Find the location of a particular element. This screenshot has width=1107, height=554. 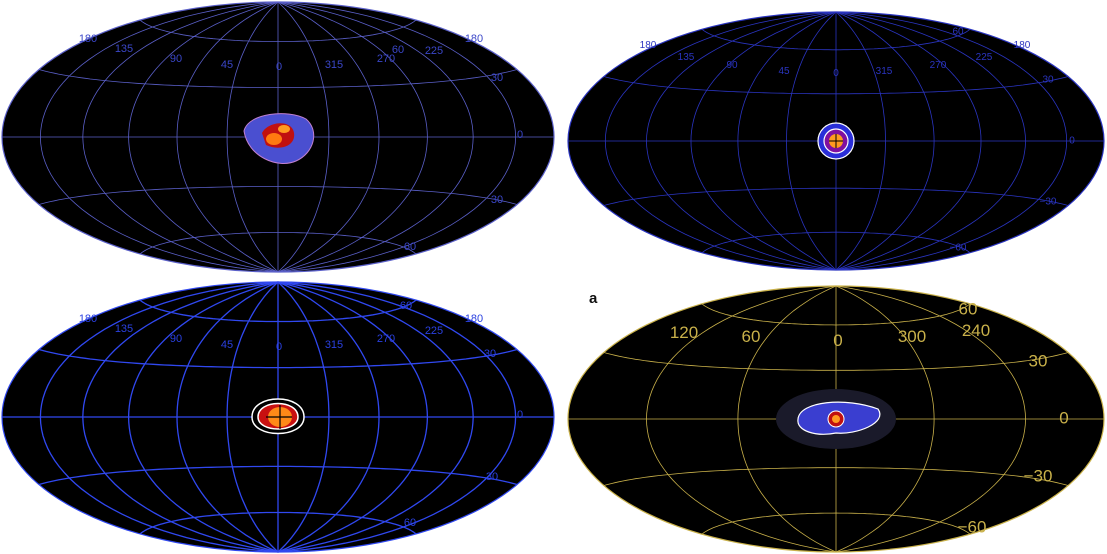

longitude-label: 300 is located at coordinates (912, 336).